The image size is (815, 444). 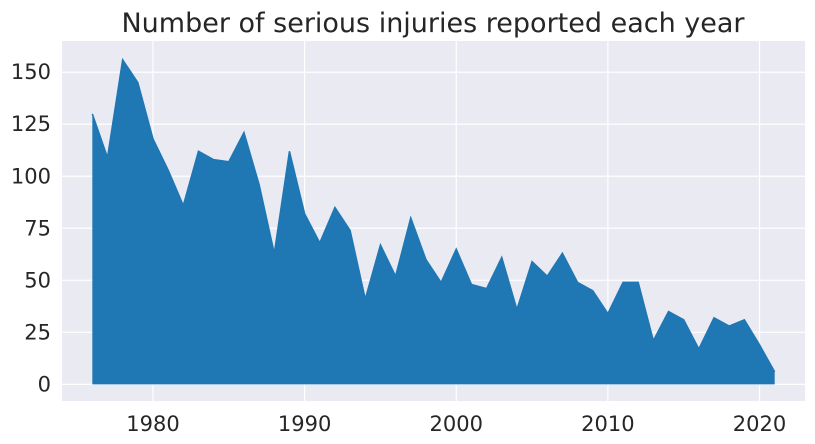 What do you see at coordinates (699, 349) in the screenshot?
I see `data-point-2016` at bounding box center [699, 349].